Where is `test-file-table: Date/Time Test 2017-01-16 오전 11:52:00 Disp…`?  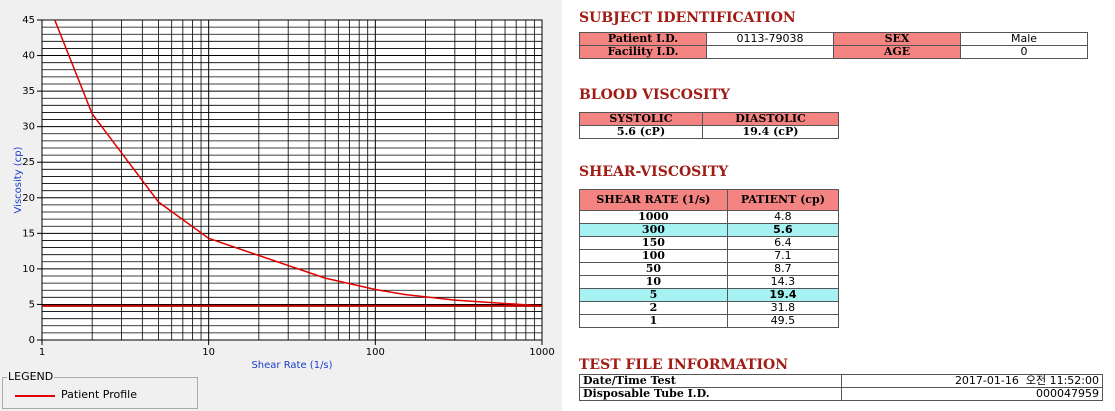
test-file-table: Date/Time Test 2017-01-16 오전 11:52:00 Disp… is located at coordinates (841, 387).